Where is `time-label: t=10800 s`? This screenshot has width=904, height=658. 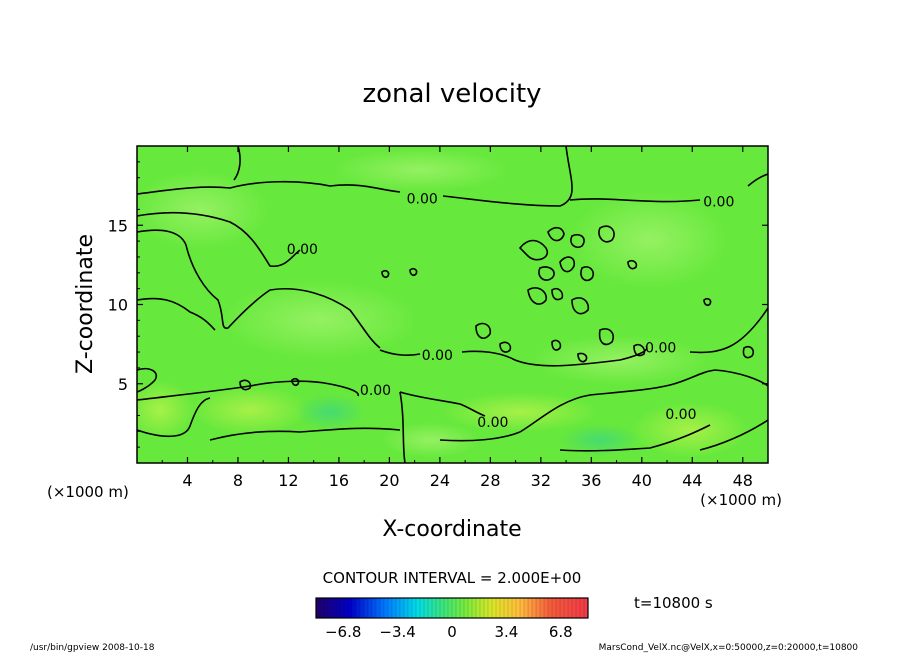
time-label: t=10800 s is located at coordinates (673, 603).